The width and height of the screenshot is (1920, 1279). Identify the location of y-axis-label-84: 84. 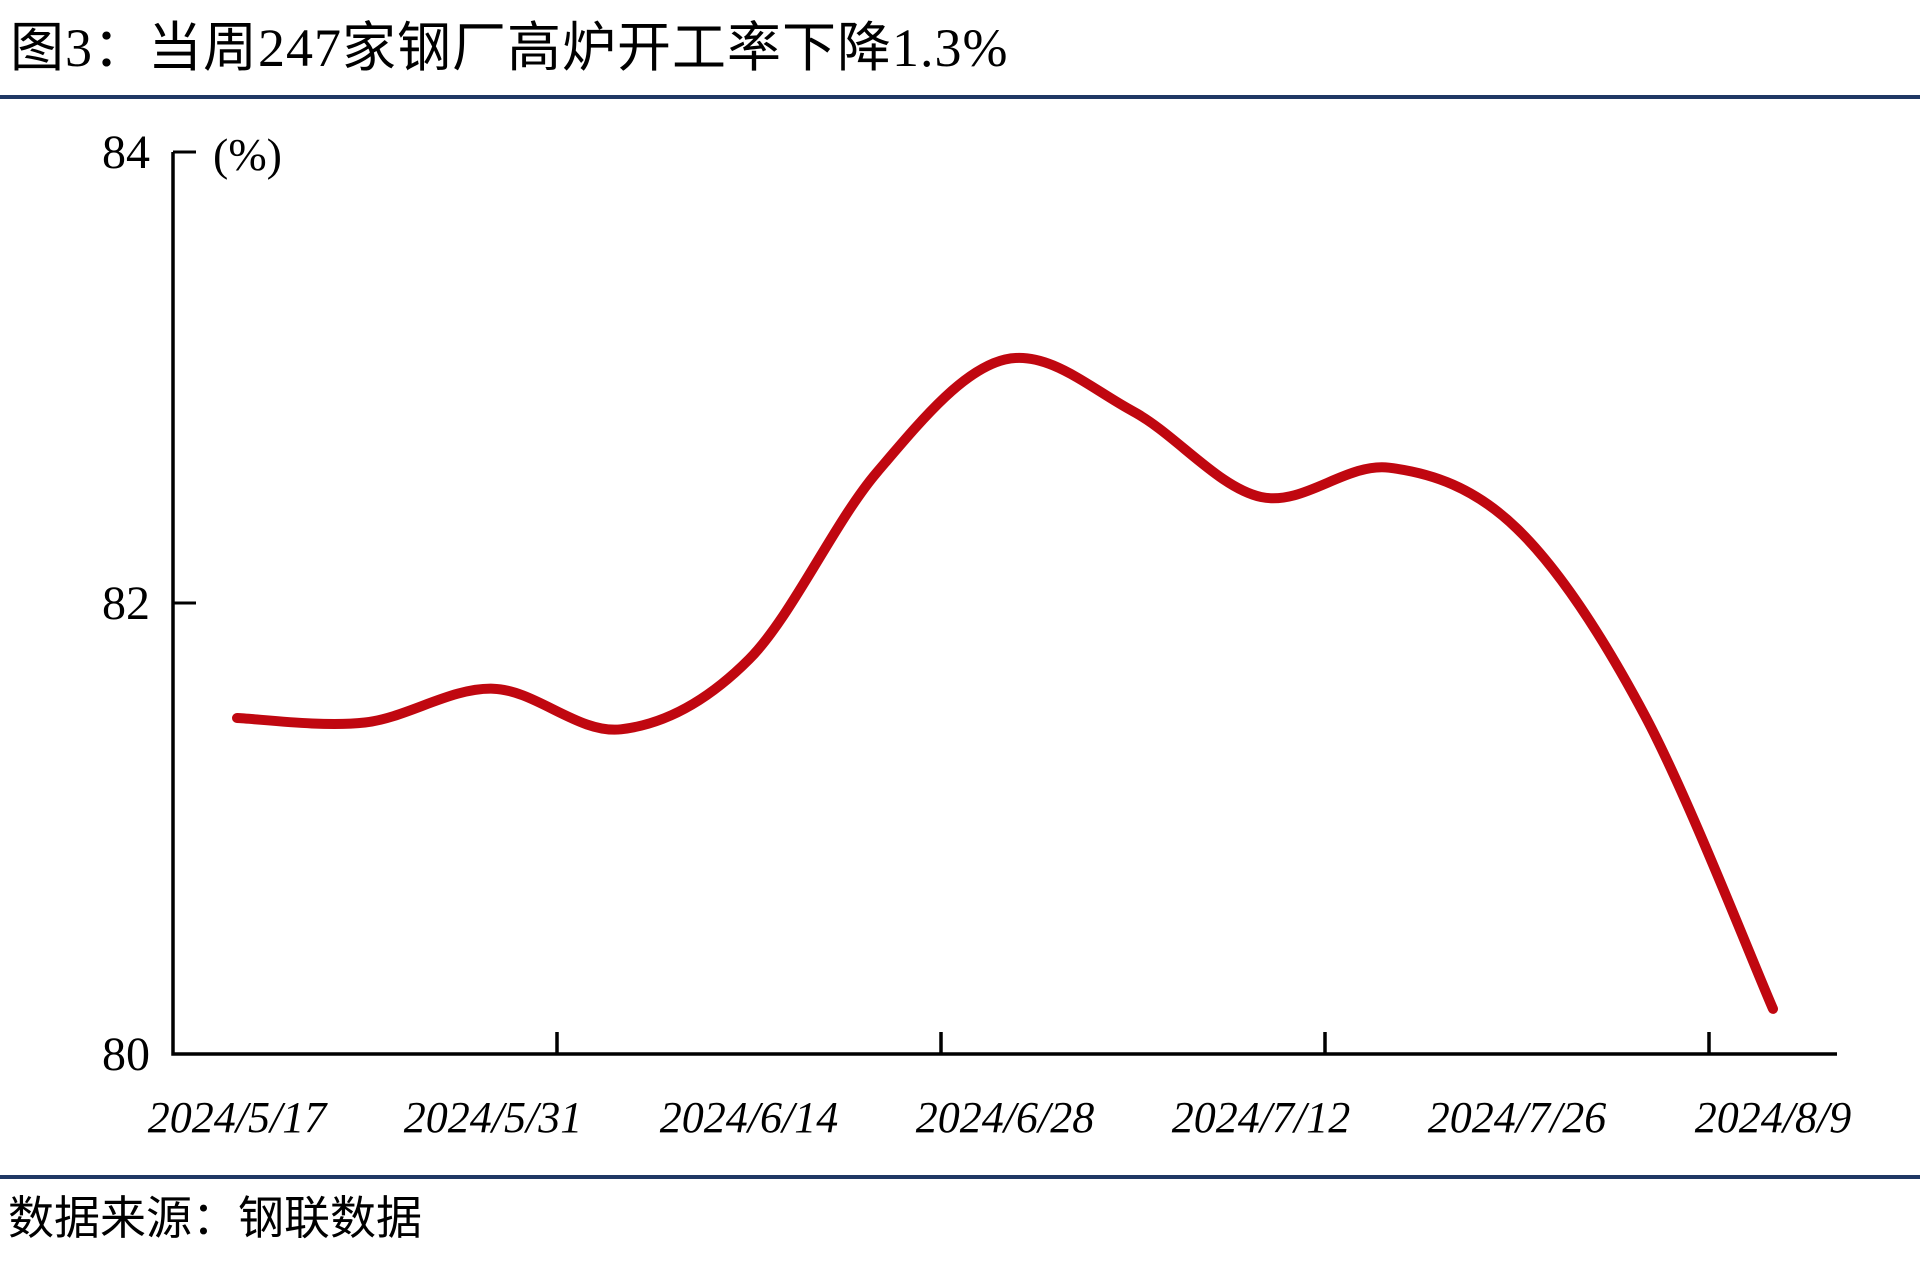
(126, 152).